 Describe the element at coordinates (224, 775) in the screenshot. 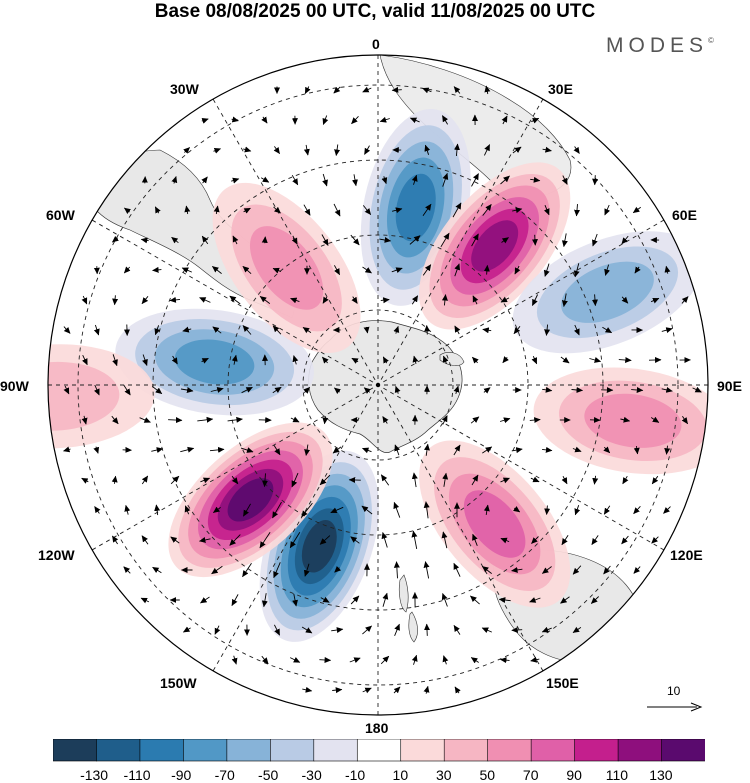

I see `colorbar-tick-label: -70` at that location.